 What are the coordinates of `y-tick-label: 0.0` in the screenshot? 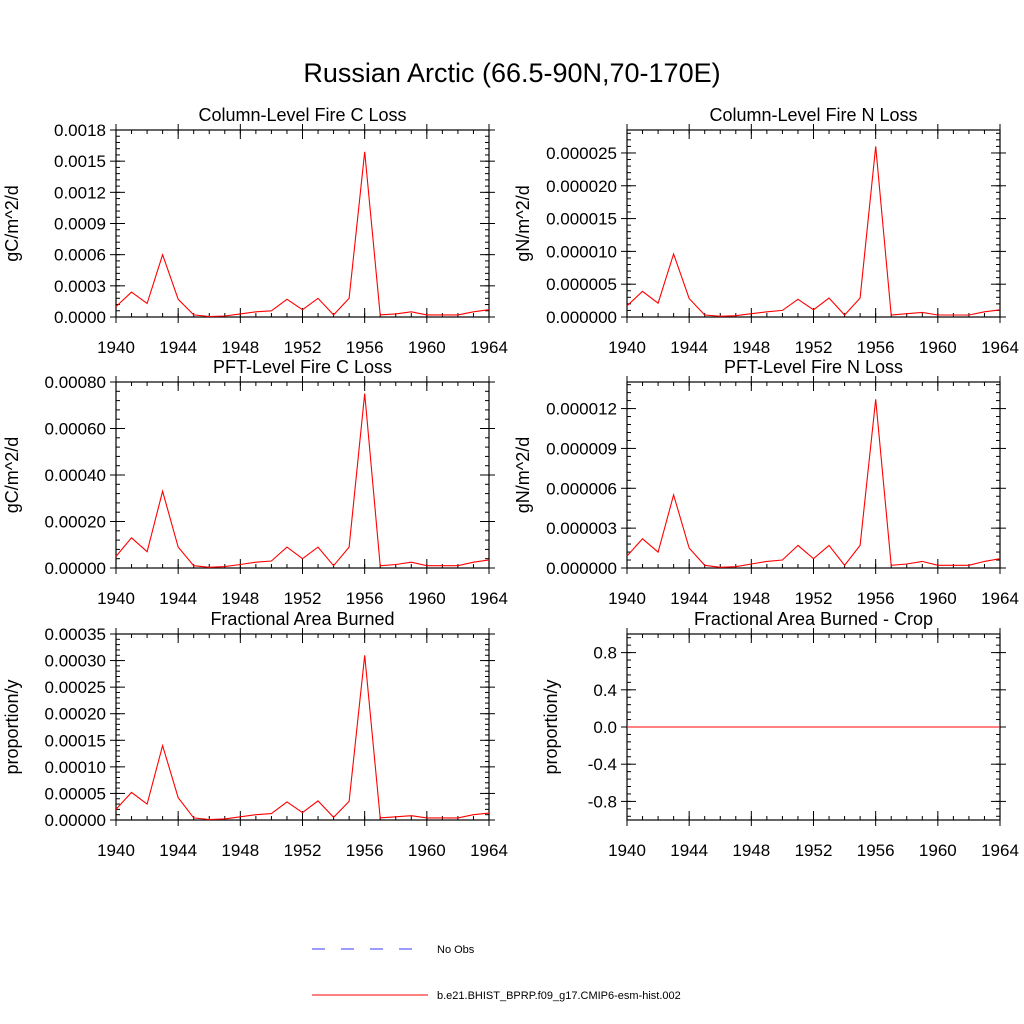 It's located at (605, 727).